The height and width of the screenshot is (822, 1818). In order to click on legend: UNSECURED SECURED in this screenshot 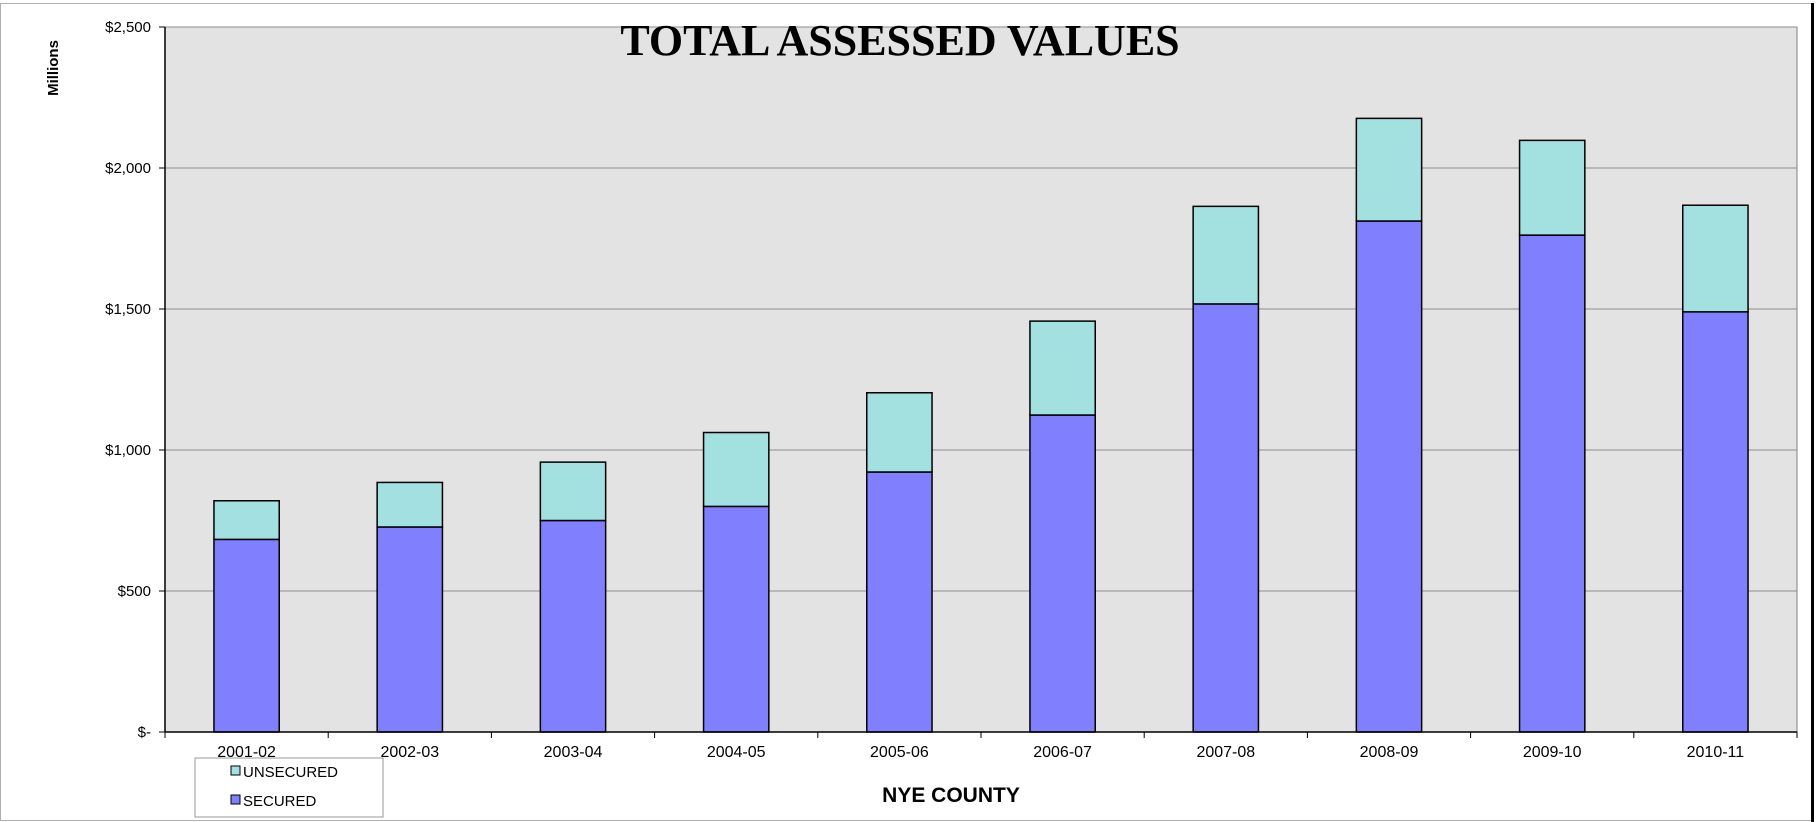, I will do `click(289, 787)`.